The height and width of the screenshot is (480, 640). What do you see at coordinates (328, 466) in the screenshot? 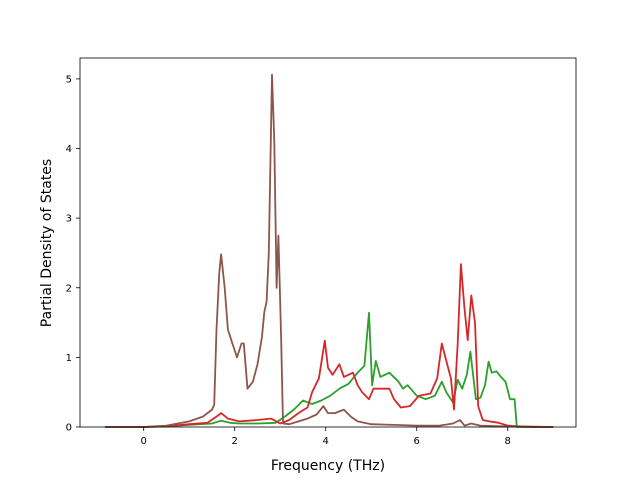
I see `x-axis-label: Frequency (THz)` at bounding box center [328, 466].